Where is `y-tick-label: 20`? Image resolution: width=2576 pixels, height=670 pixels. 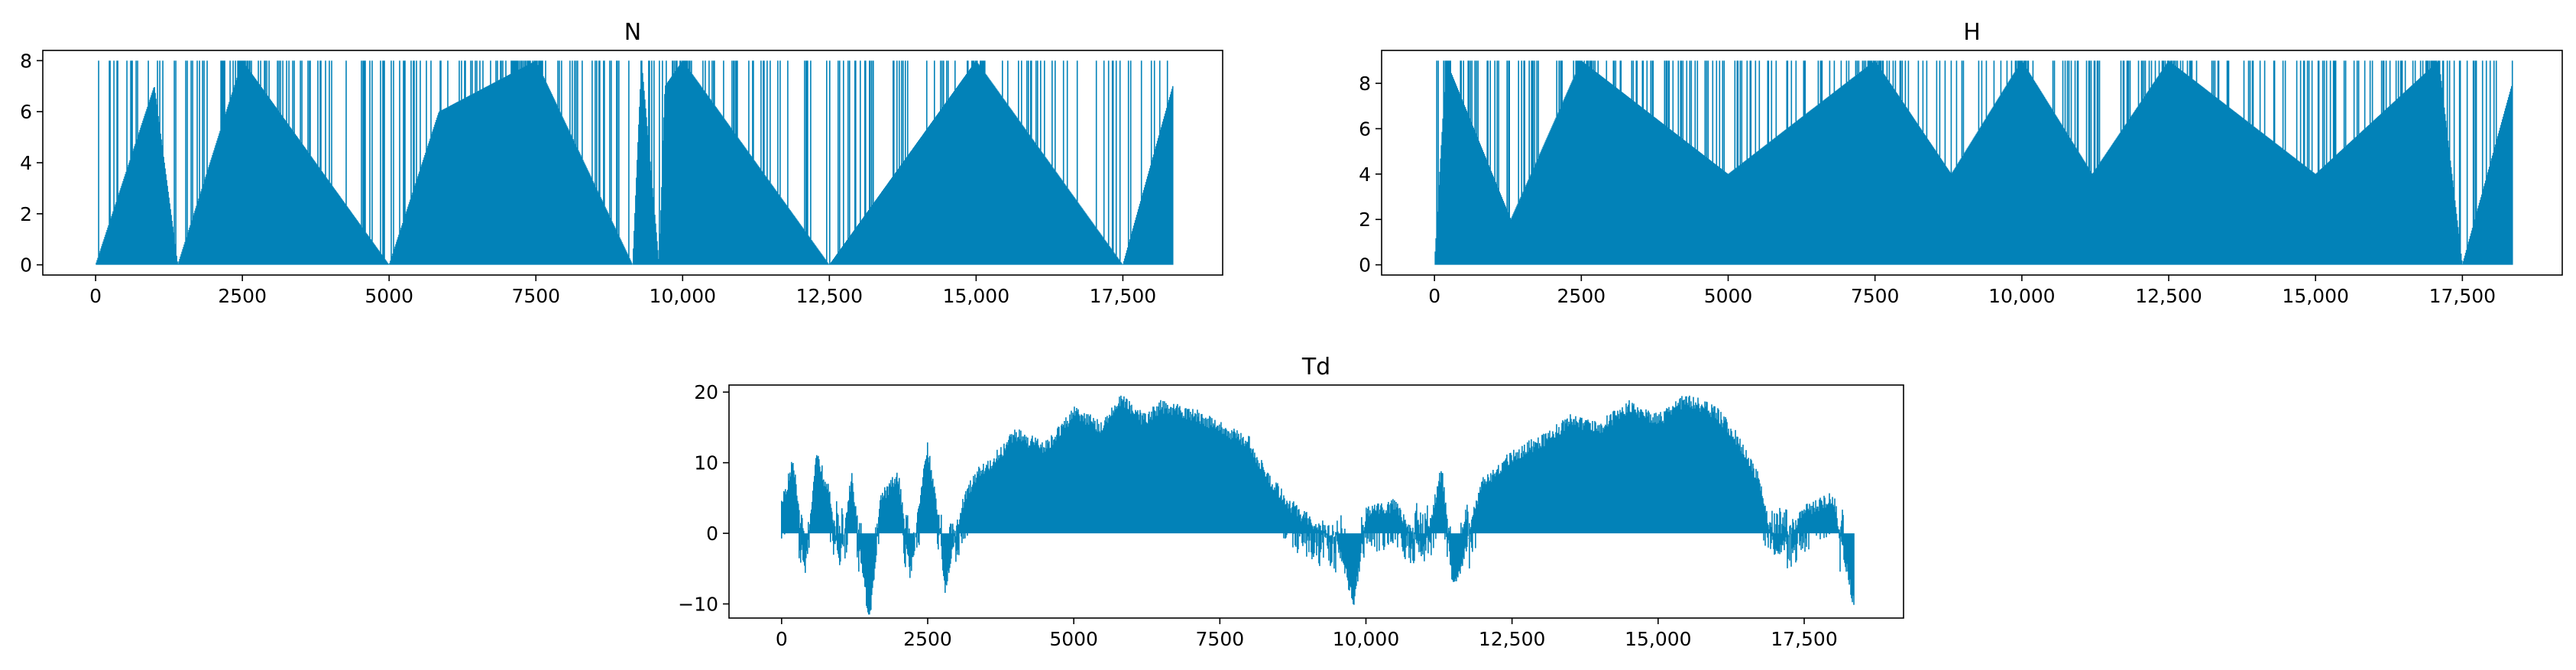
y-tick-label: 20 is located at coordinates (706, 392).